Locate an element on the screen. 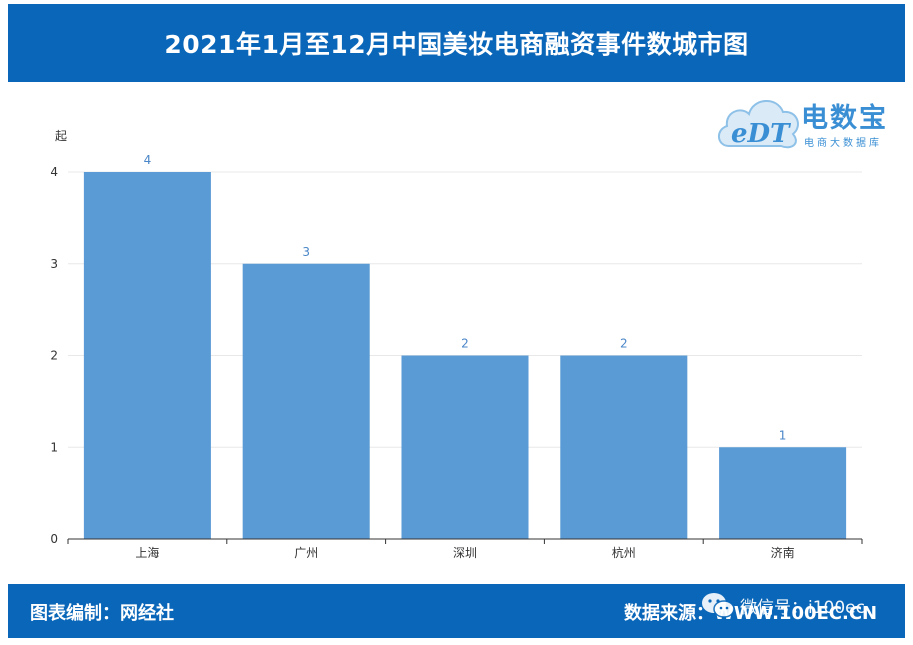  value-label: 1 is located at coordinates (783, 435).